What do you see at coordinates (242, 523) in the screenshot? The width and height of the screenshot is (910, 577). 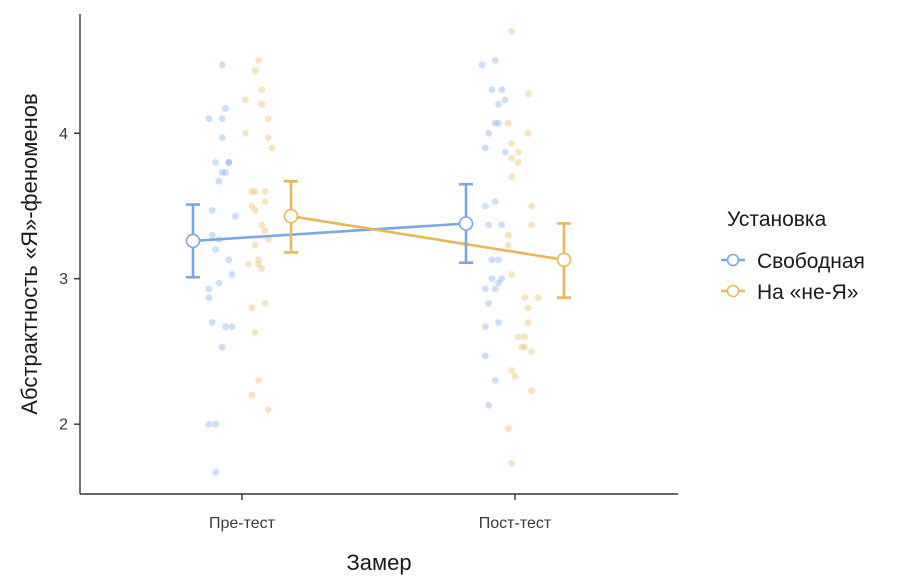 I see `x-tick-label: Пре-тест` at bounding box center [242, 523].